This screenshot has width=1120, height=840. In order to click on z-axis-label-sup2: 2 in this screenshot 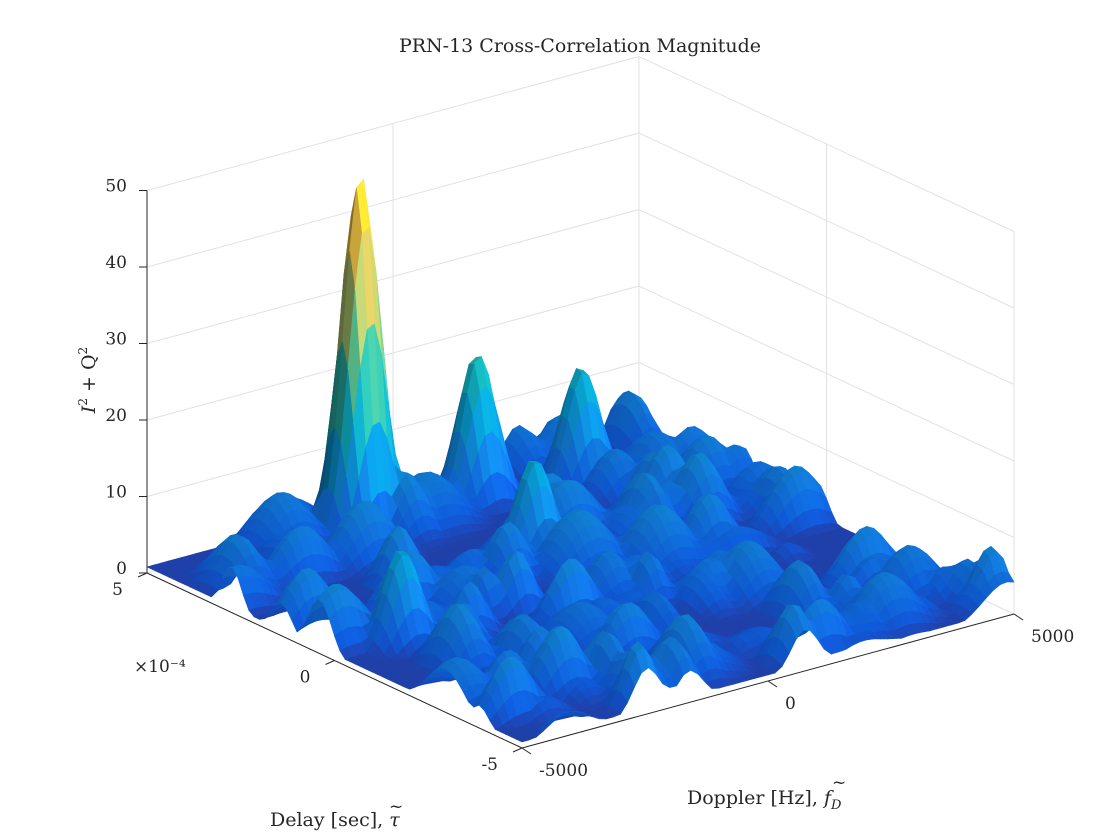, I will do `click(83, 351)`.